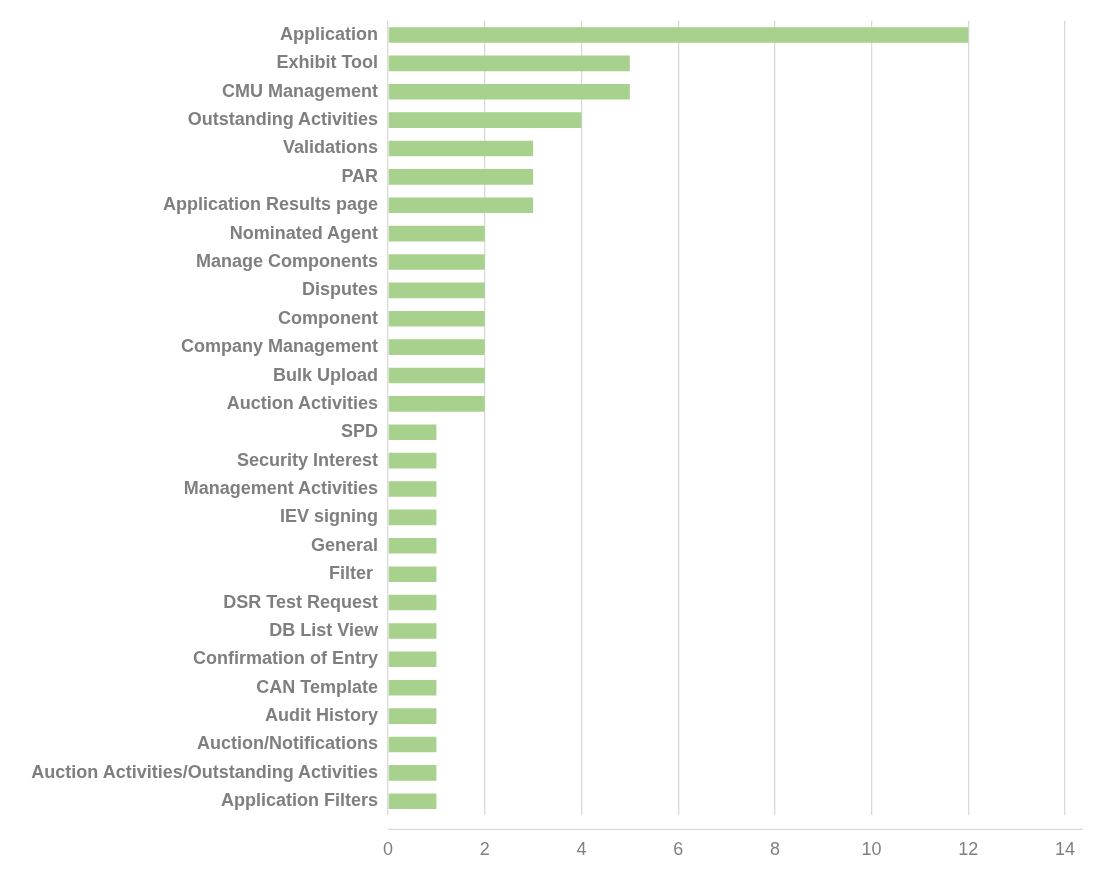 The image size is (1101, 887). Describe the element at coordinates (484, 849) in the screenshot. I see `x-tick-label: 2` at that location.